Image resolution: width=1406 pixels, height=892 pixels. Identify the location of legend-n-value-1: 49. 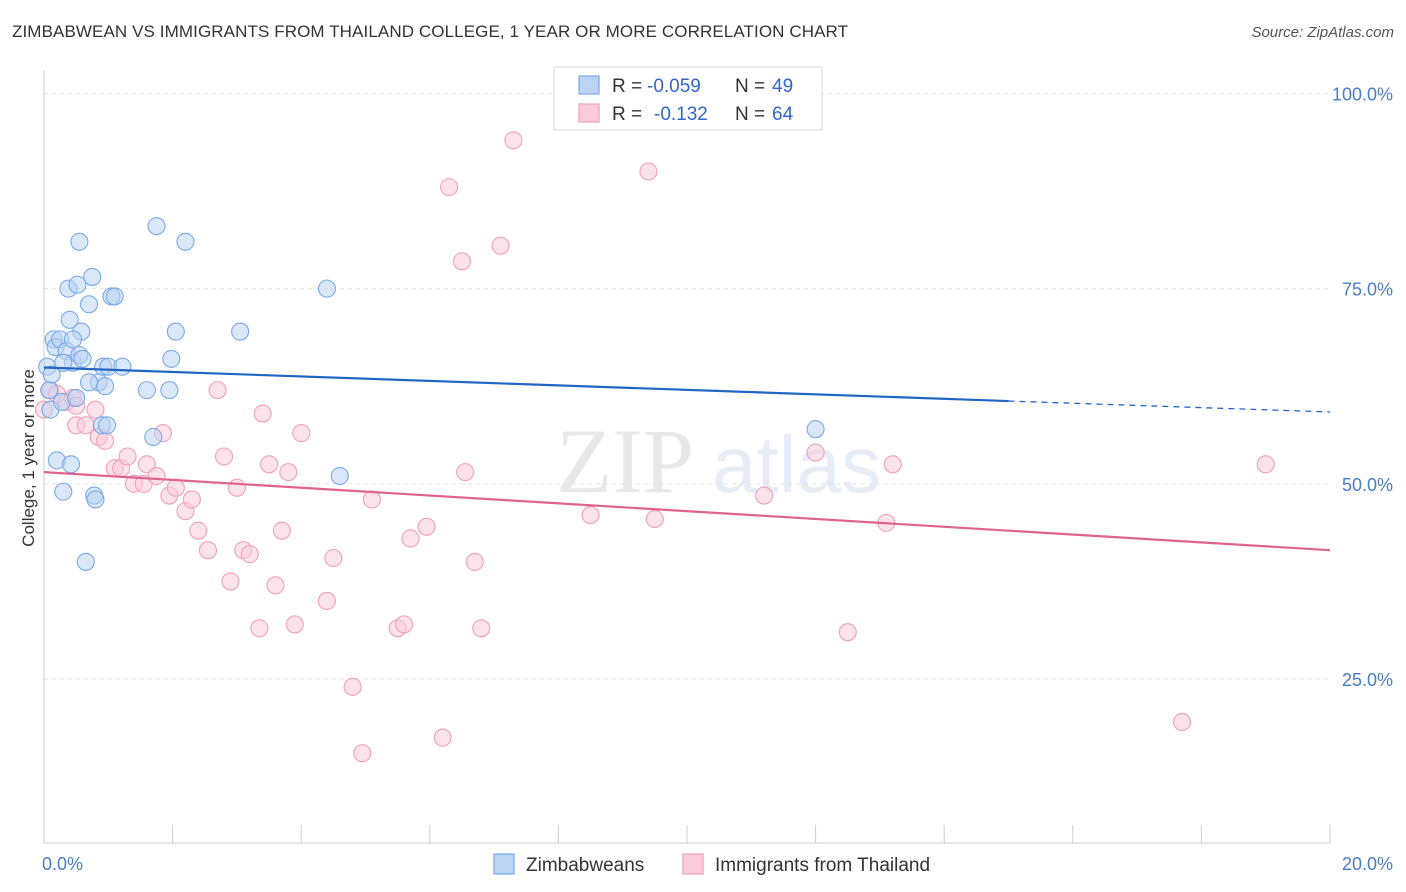
(782, 86).